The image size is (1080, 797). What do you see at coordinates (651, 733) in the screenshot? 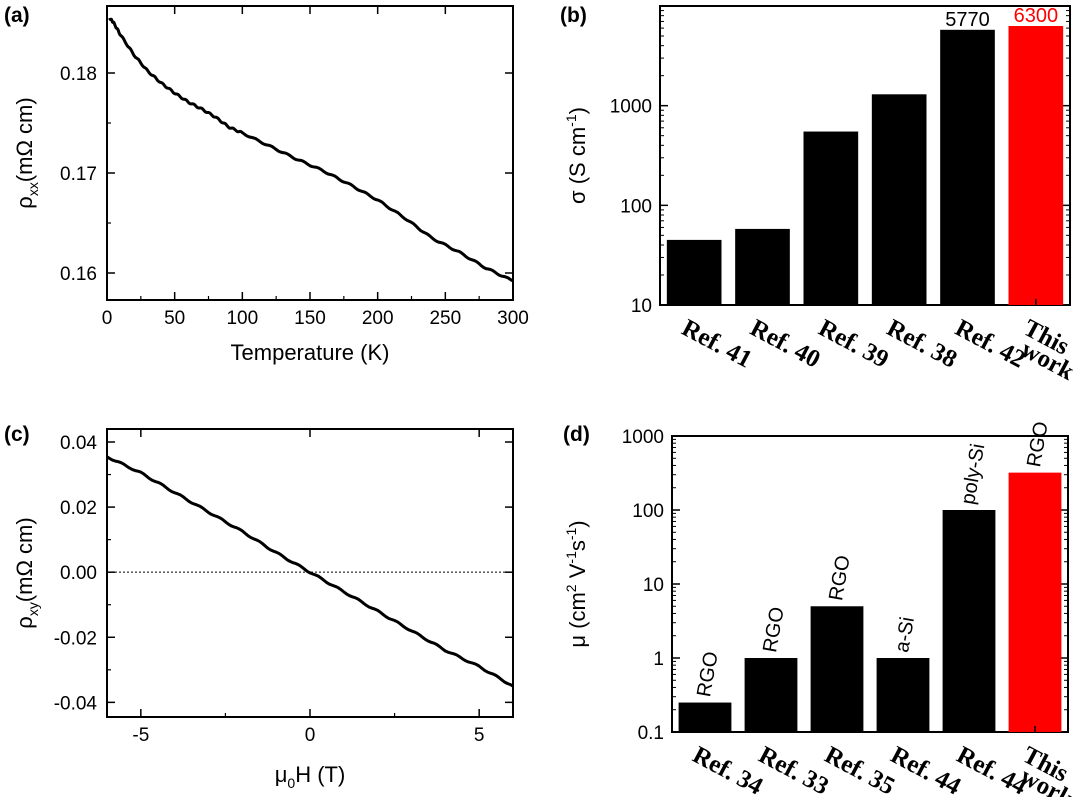
I see `y-tick-label: 0.1` at bounding box center [651, 733].